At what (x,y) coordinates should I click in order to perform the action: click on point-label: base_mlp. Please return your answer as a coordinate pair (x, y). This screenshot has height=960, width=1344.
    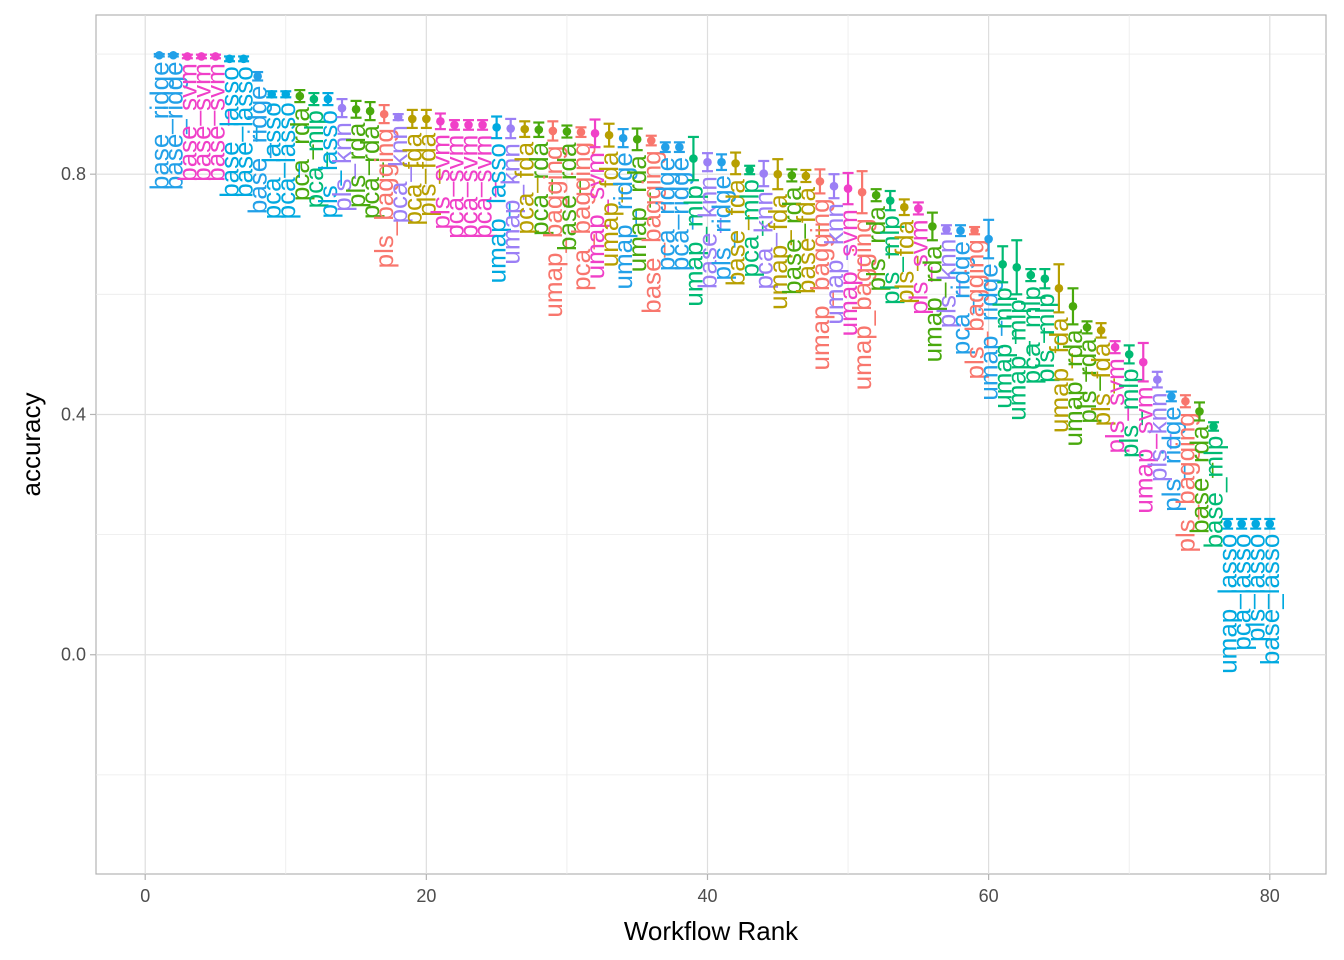
    Looking at the image, I should click on (1214, 492).